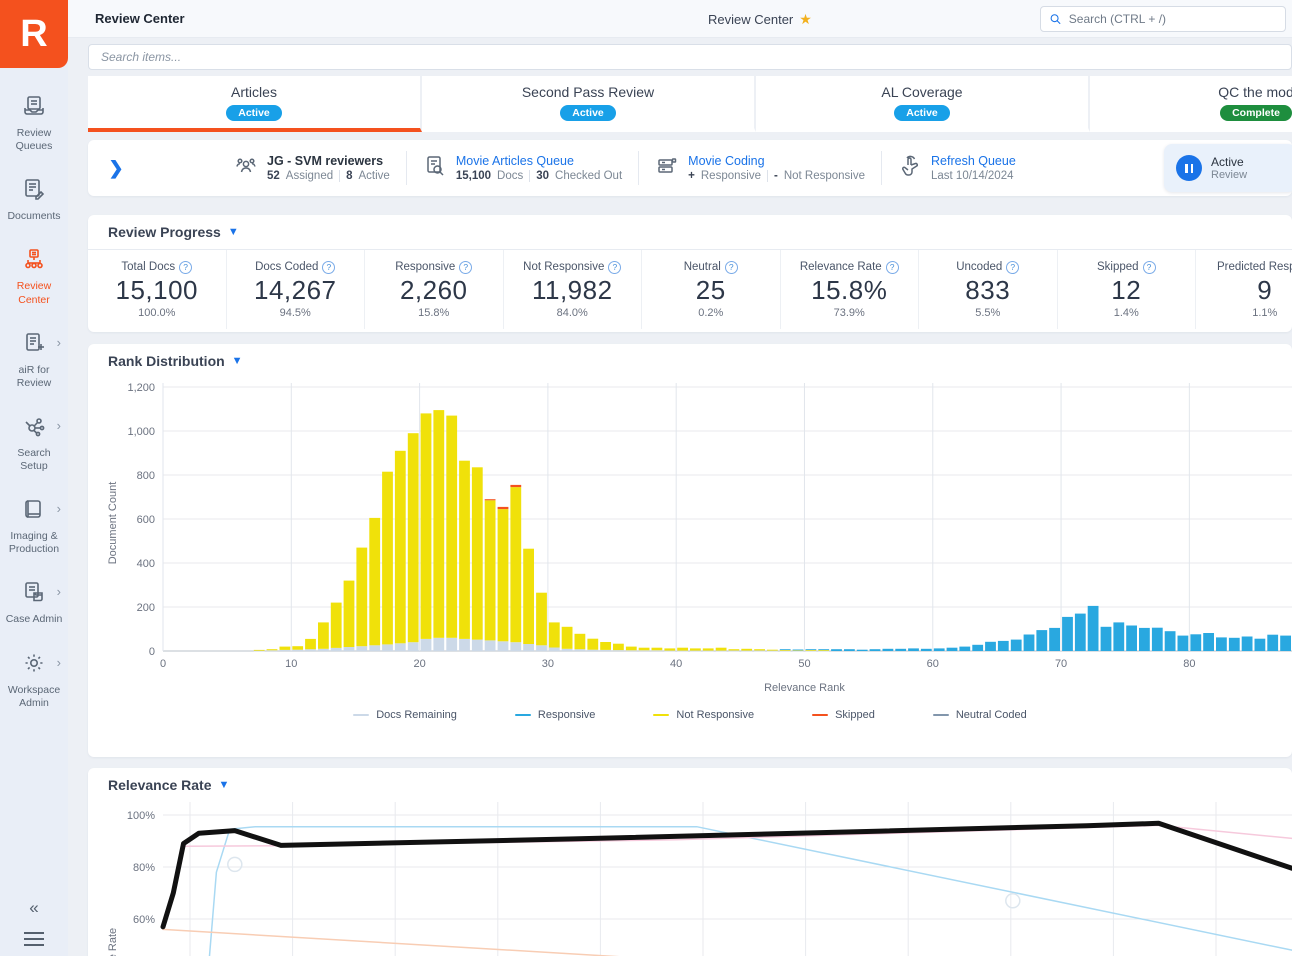 The image size is (1292, 956). Describe the element at coordinates (34, 603) in the screenshot. I see `sidebar-item-case-admin: › Case Admin` at that location.